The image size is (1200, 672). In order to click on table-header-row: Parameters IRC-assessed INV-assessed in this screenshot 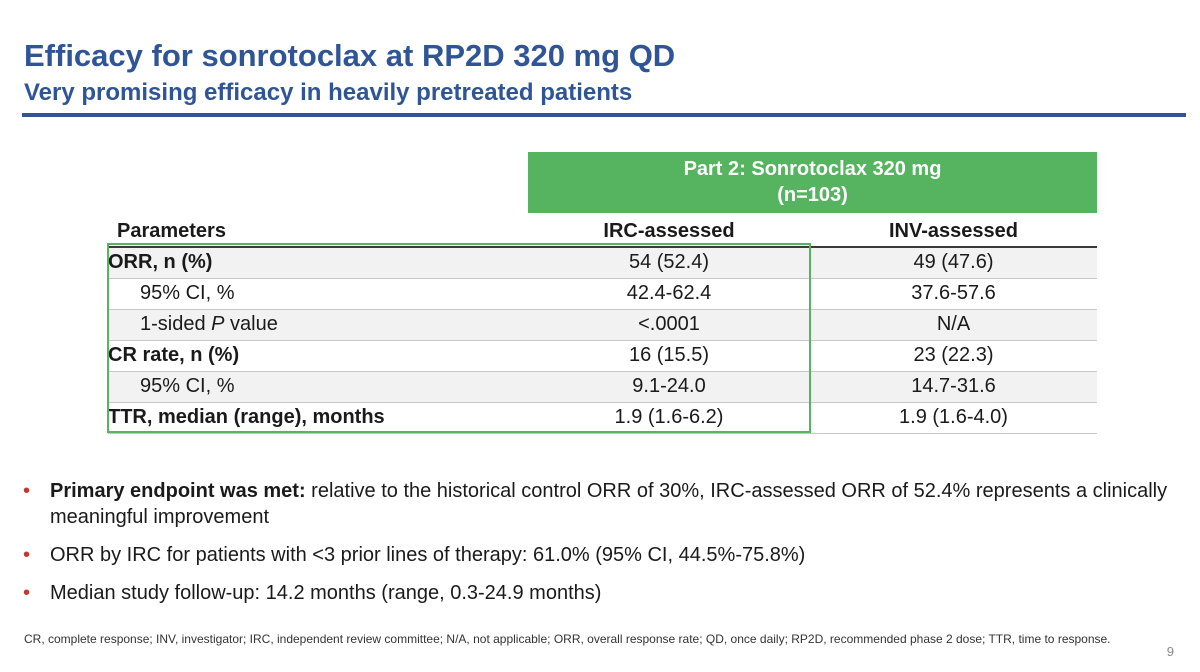, I will do `click(602, 232)`.